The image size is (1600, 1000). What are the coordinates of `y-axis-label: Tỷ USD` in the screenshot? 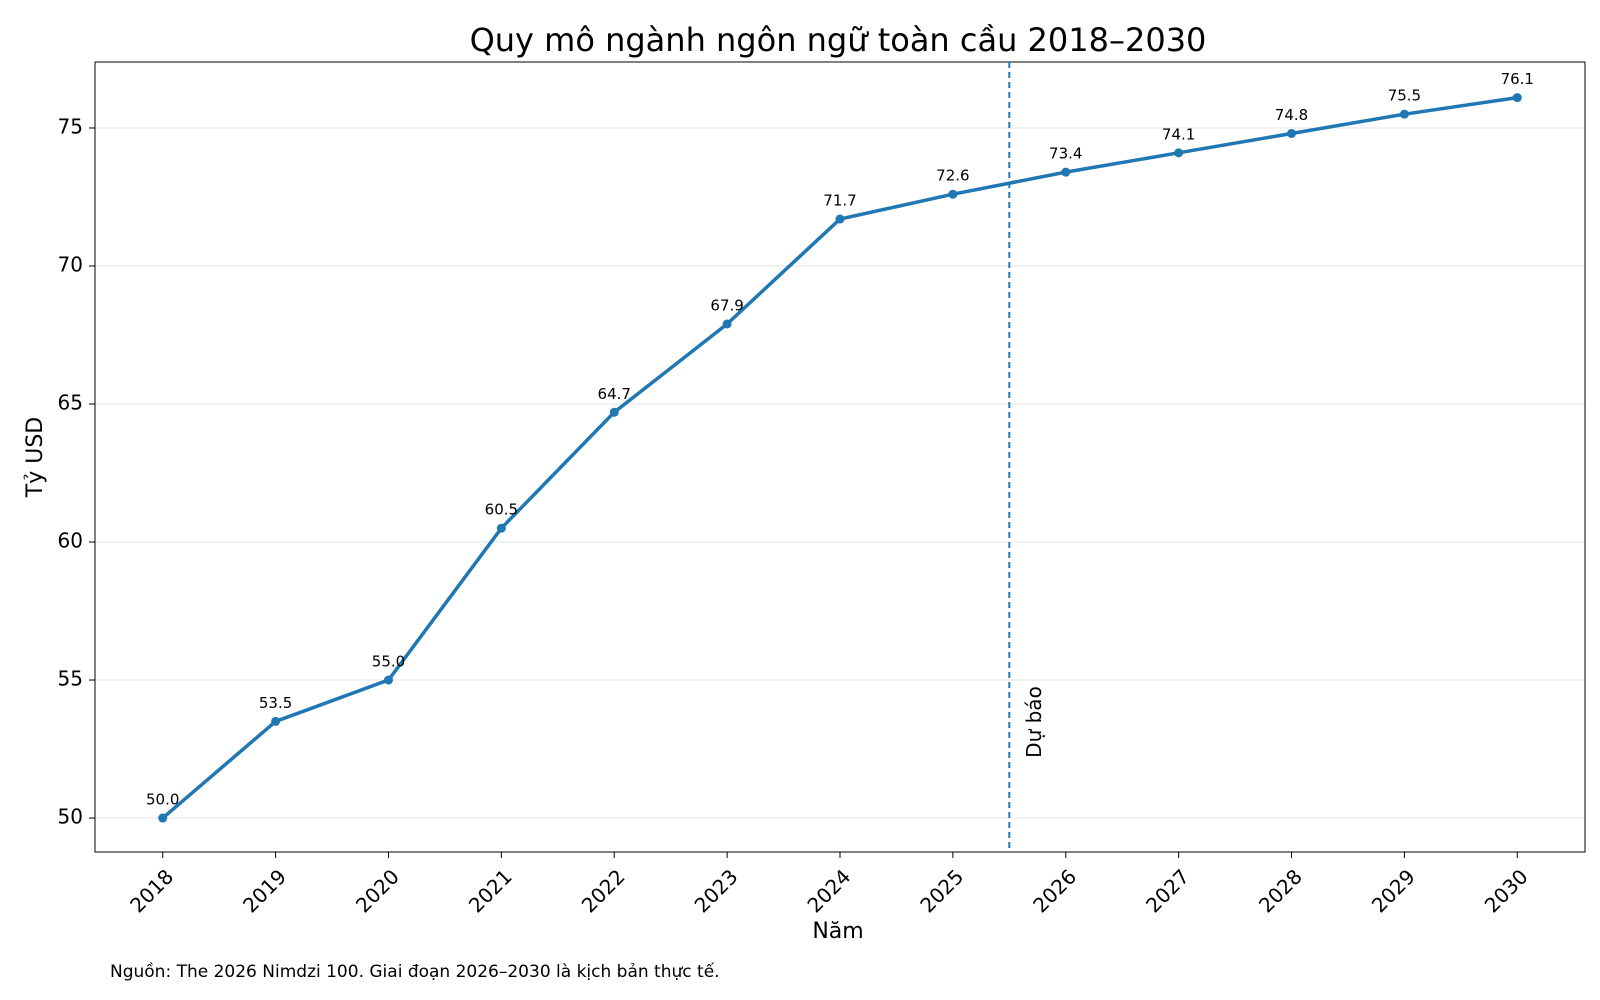 It's located at (35, 457).